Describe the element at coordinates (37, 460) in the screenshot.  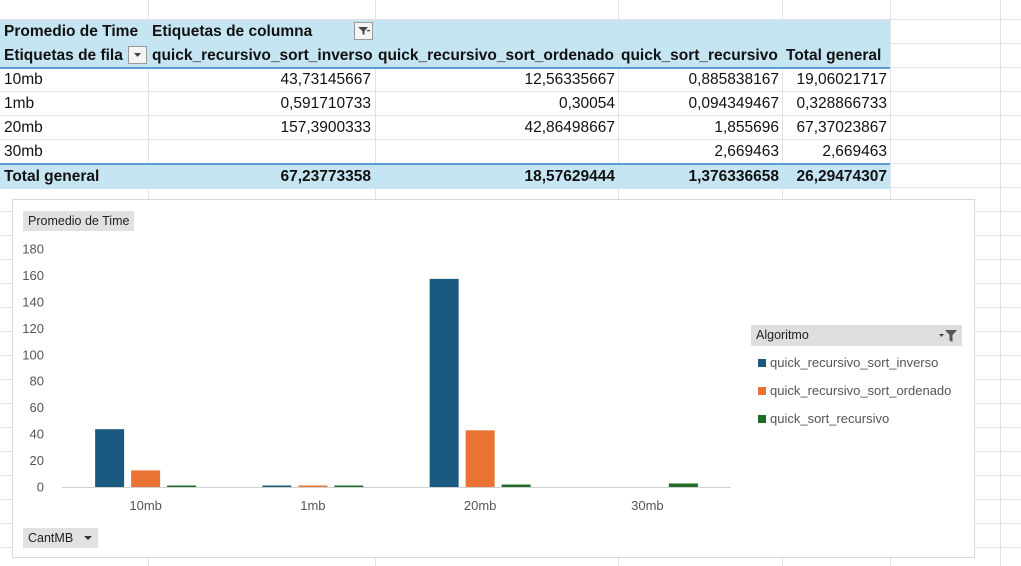
I see `y-tick-label: 20` at that location.